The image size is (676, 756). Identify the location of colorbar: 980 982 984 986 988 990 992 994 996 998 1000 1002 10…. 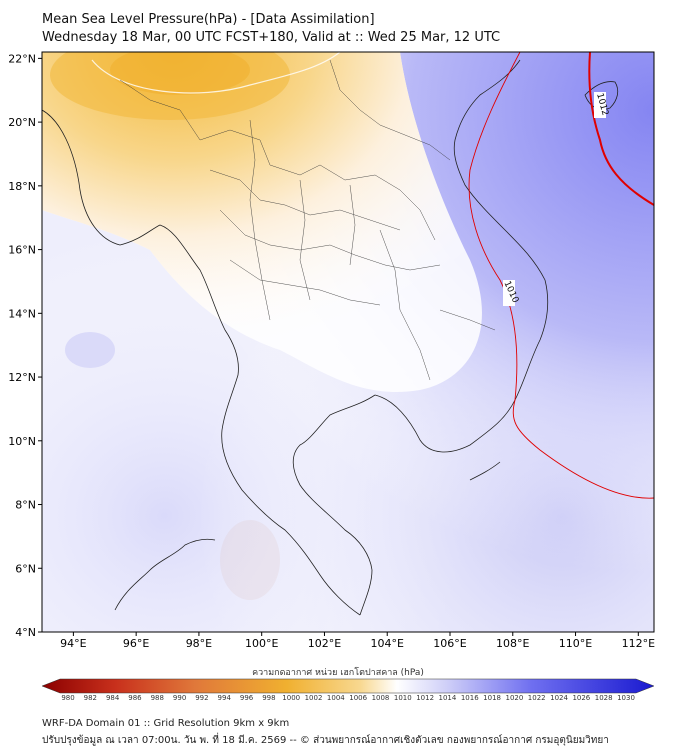
(348, 689).